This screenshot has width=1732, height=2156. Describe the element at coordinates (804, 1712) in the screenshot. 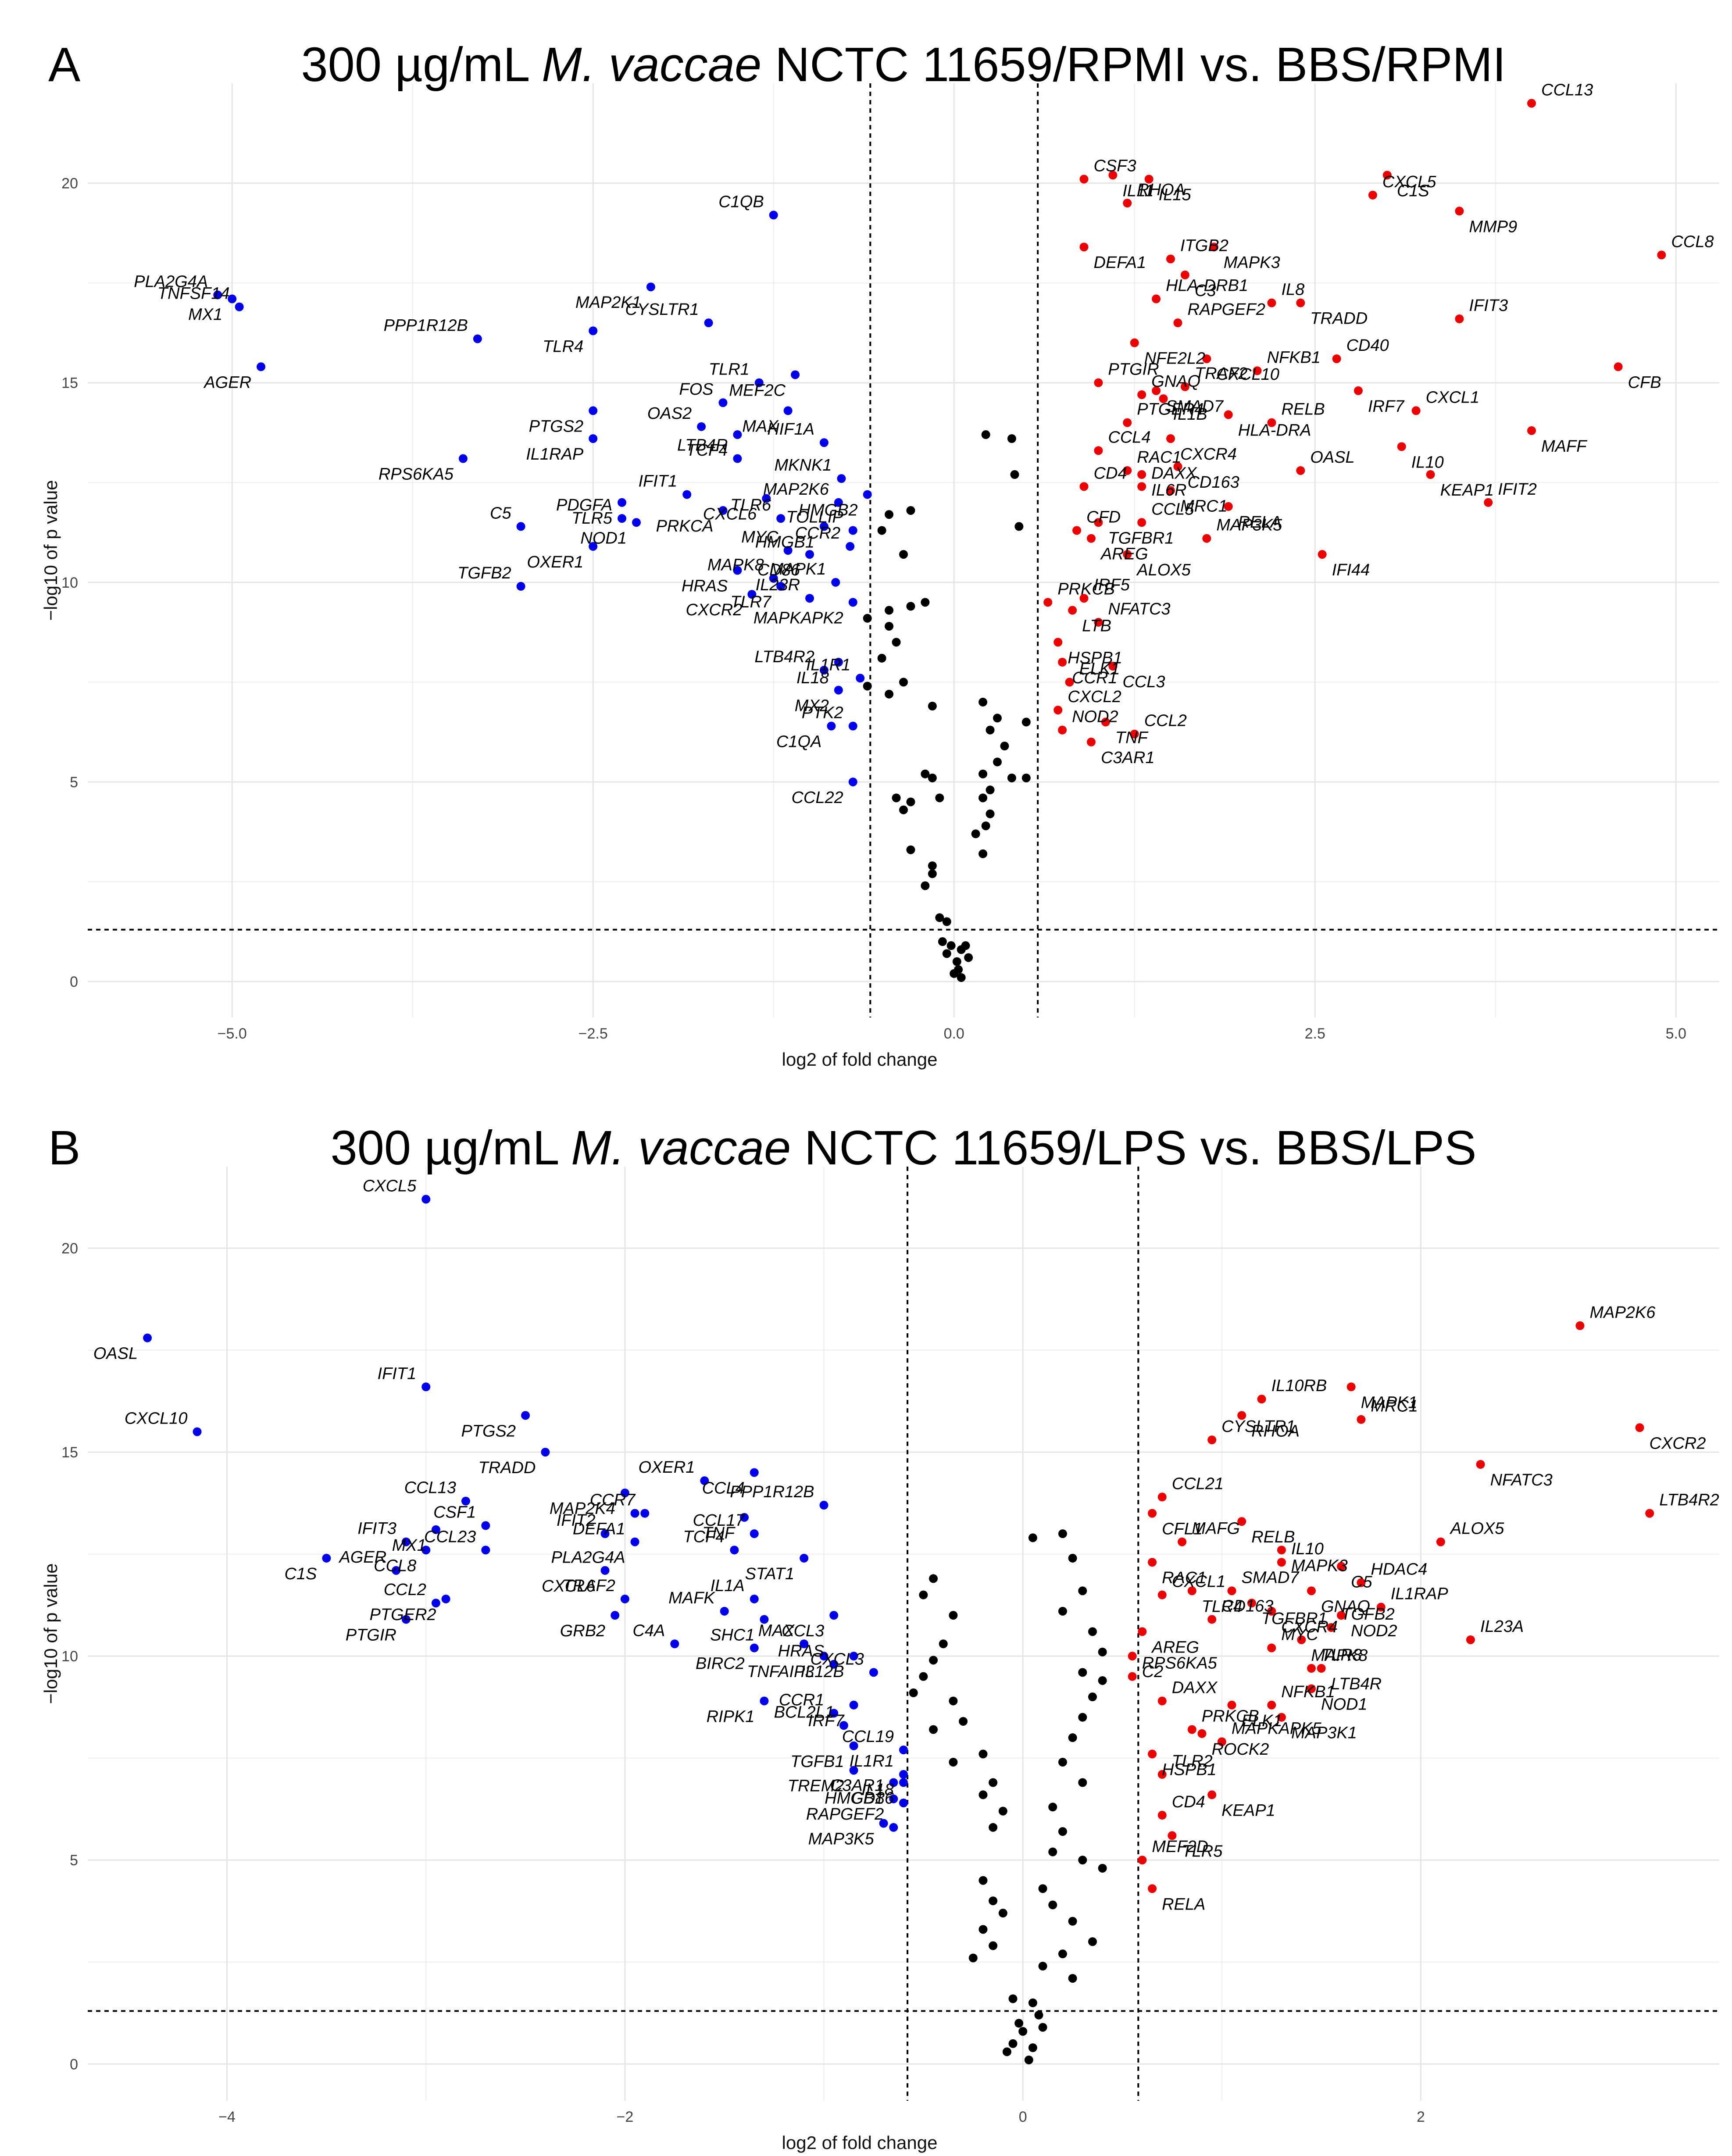

I see `gene-label-bcl2l1: BCL2L1` at that location.